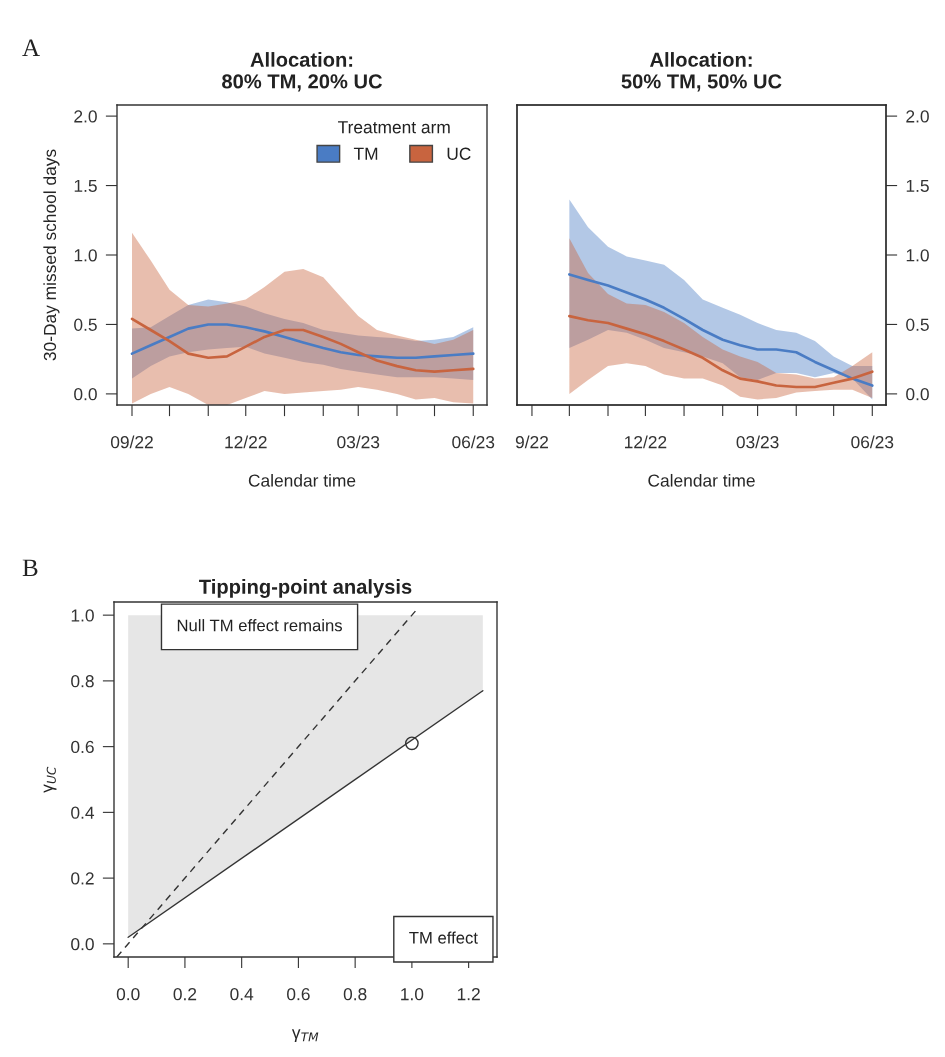 The width and height of the screenshot is (945, 1057). What do you see at coordinates (917, 394) in the screenshot?
I see `y2-tick-label: 0.0` at bounding box center [917, 394].